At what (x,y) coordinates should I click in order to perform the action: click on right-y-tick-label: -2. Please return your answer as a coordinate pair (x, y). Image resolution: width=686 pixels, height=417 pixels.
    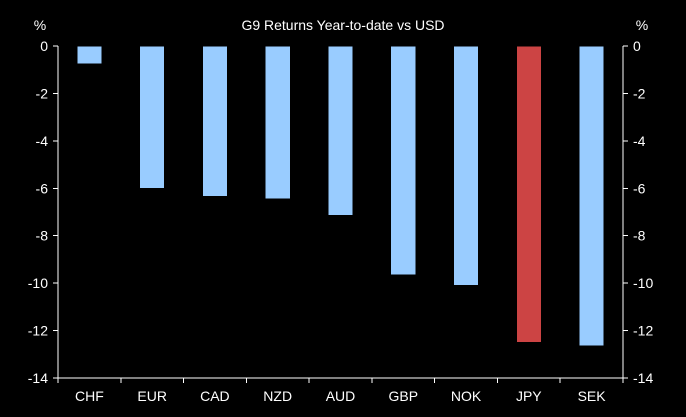
    Looking at the image, I should click on (639, 93).